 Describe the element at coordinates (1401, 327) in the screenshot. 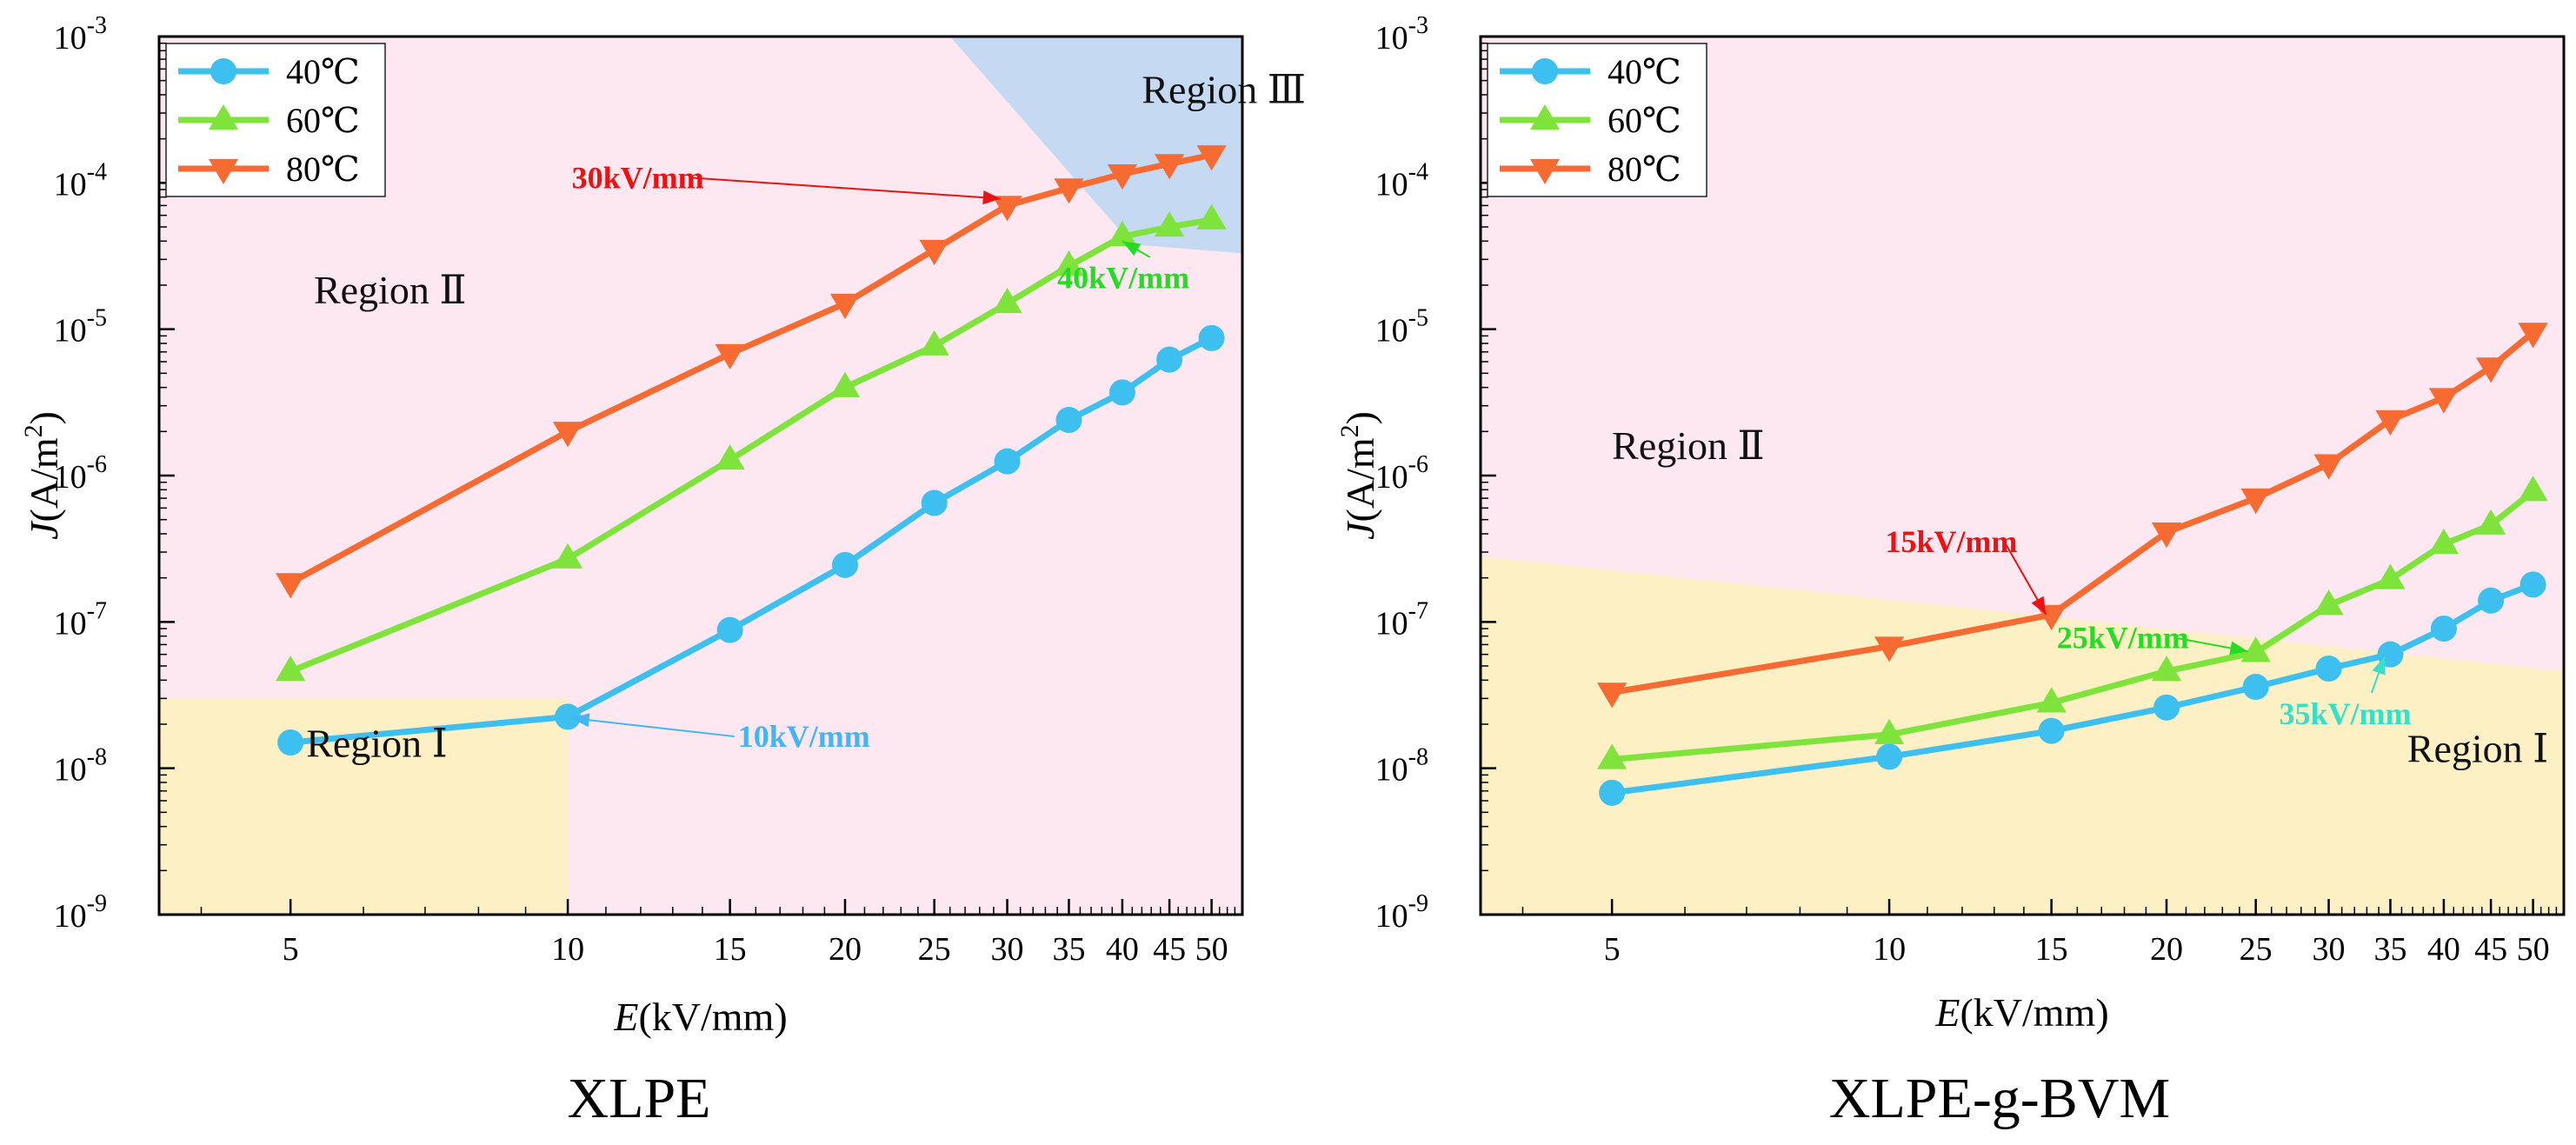

I see `y-tick-label: 10⁻⁵` at that location.